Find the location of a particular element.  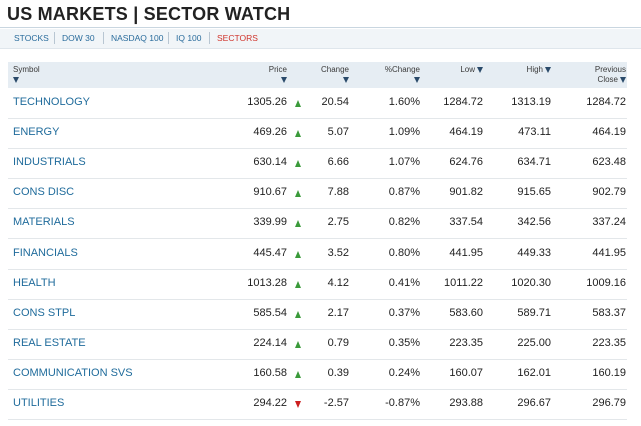

table-cell: 445.47 is located at coordinates (270, 252).